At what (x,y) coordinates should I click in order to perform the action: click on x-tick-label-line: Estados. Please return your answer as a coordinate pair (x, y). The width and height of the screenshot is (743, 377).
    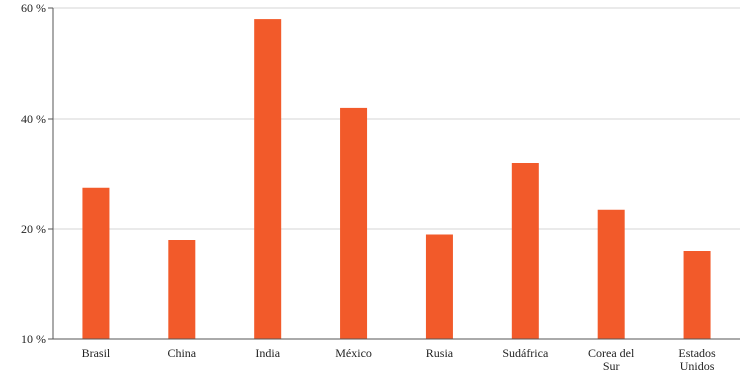
    Looking at the image, I should click on (697, 353).